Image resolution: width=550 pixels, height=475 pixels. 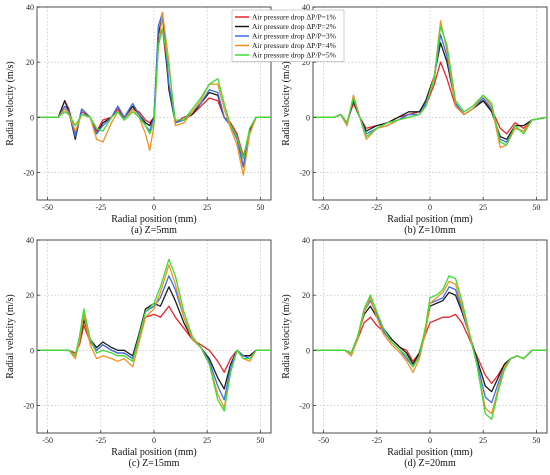 I want to click on legend-box, so click(x=288, y=35).